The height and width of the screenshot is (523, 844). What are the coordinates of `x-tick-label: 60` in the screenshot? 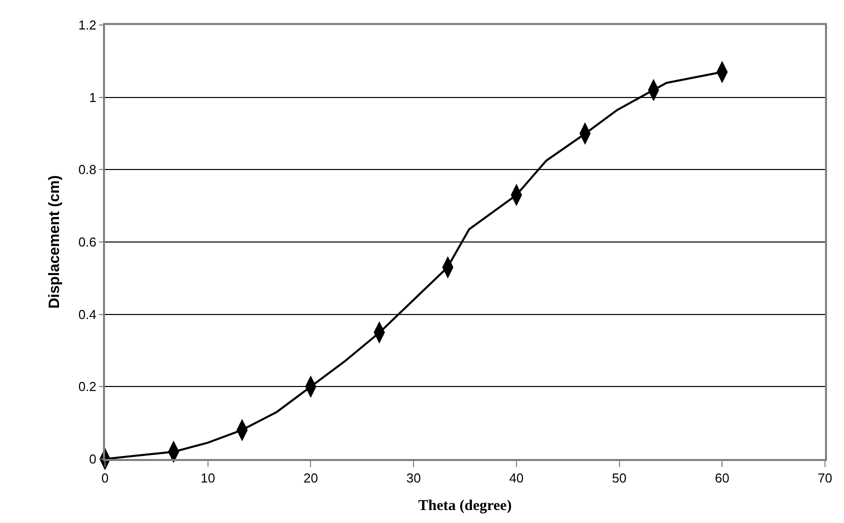 It's located at (722, 478).